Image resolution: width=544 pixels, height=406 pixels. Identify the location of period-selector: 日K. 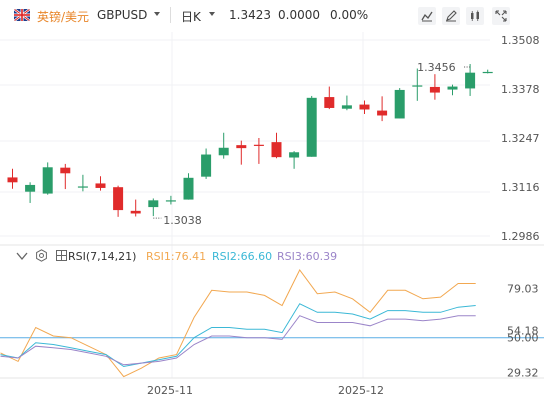
(191, 17).